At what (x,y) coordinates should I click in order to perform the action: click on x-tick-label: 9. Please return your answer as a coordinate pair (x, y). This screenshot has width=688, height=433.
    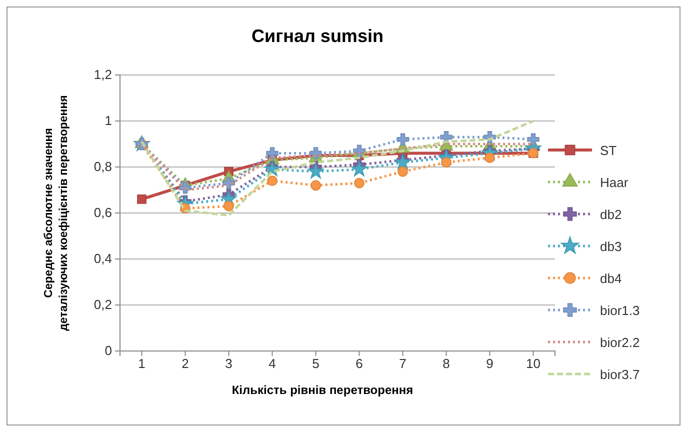
    Looking at the image, I should click on (490, 364).